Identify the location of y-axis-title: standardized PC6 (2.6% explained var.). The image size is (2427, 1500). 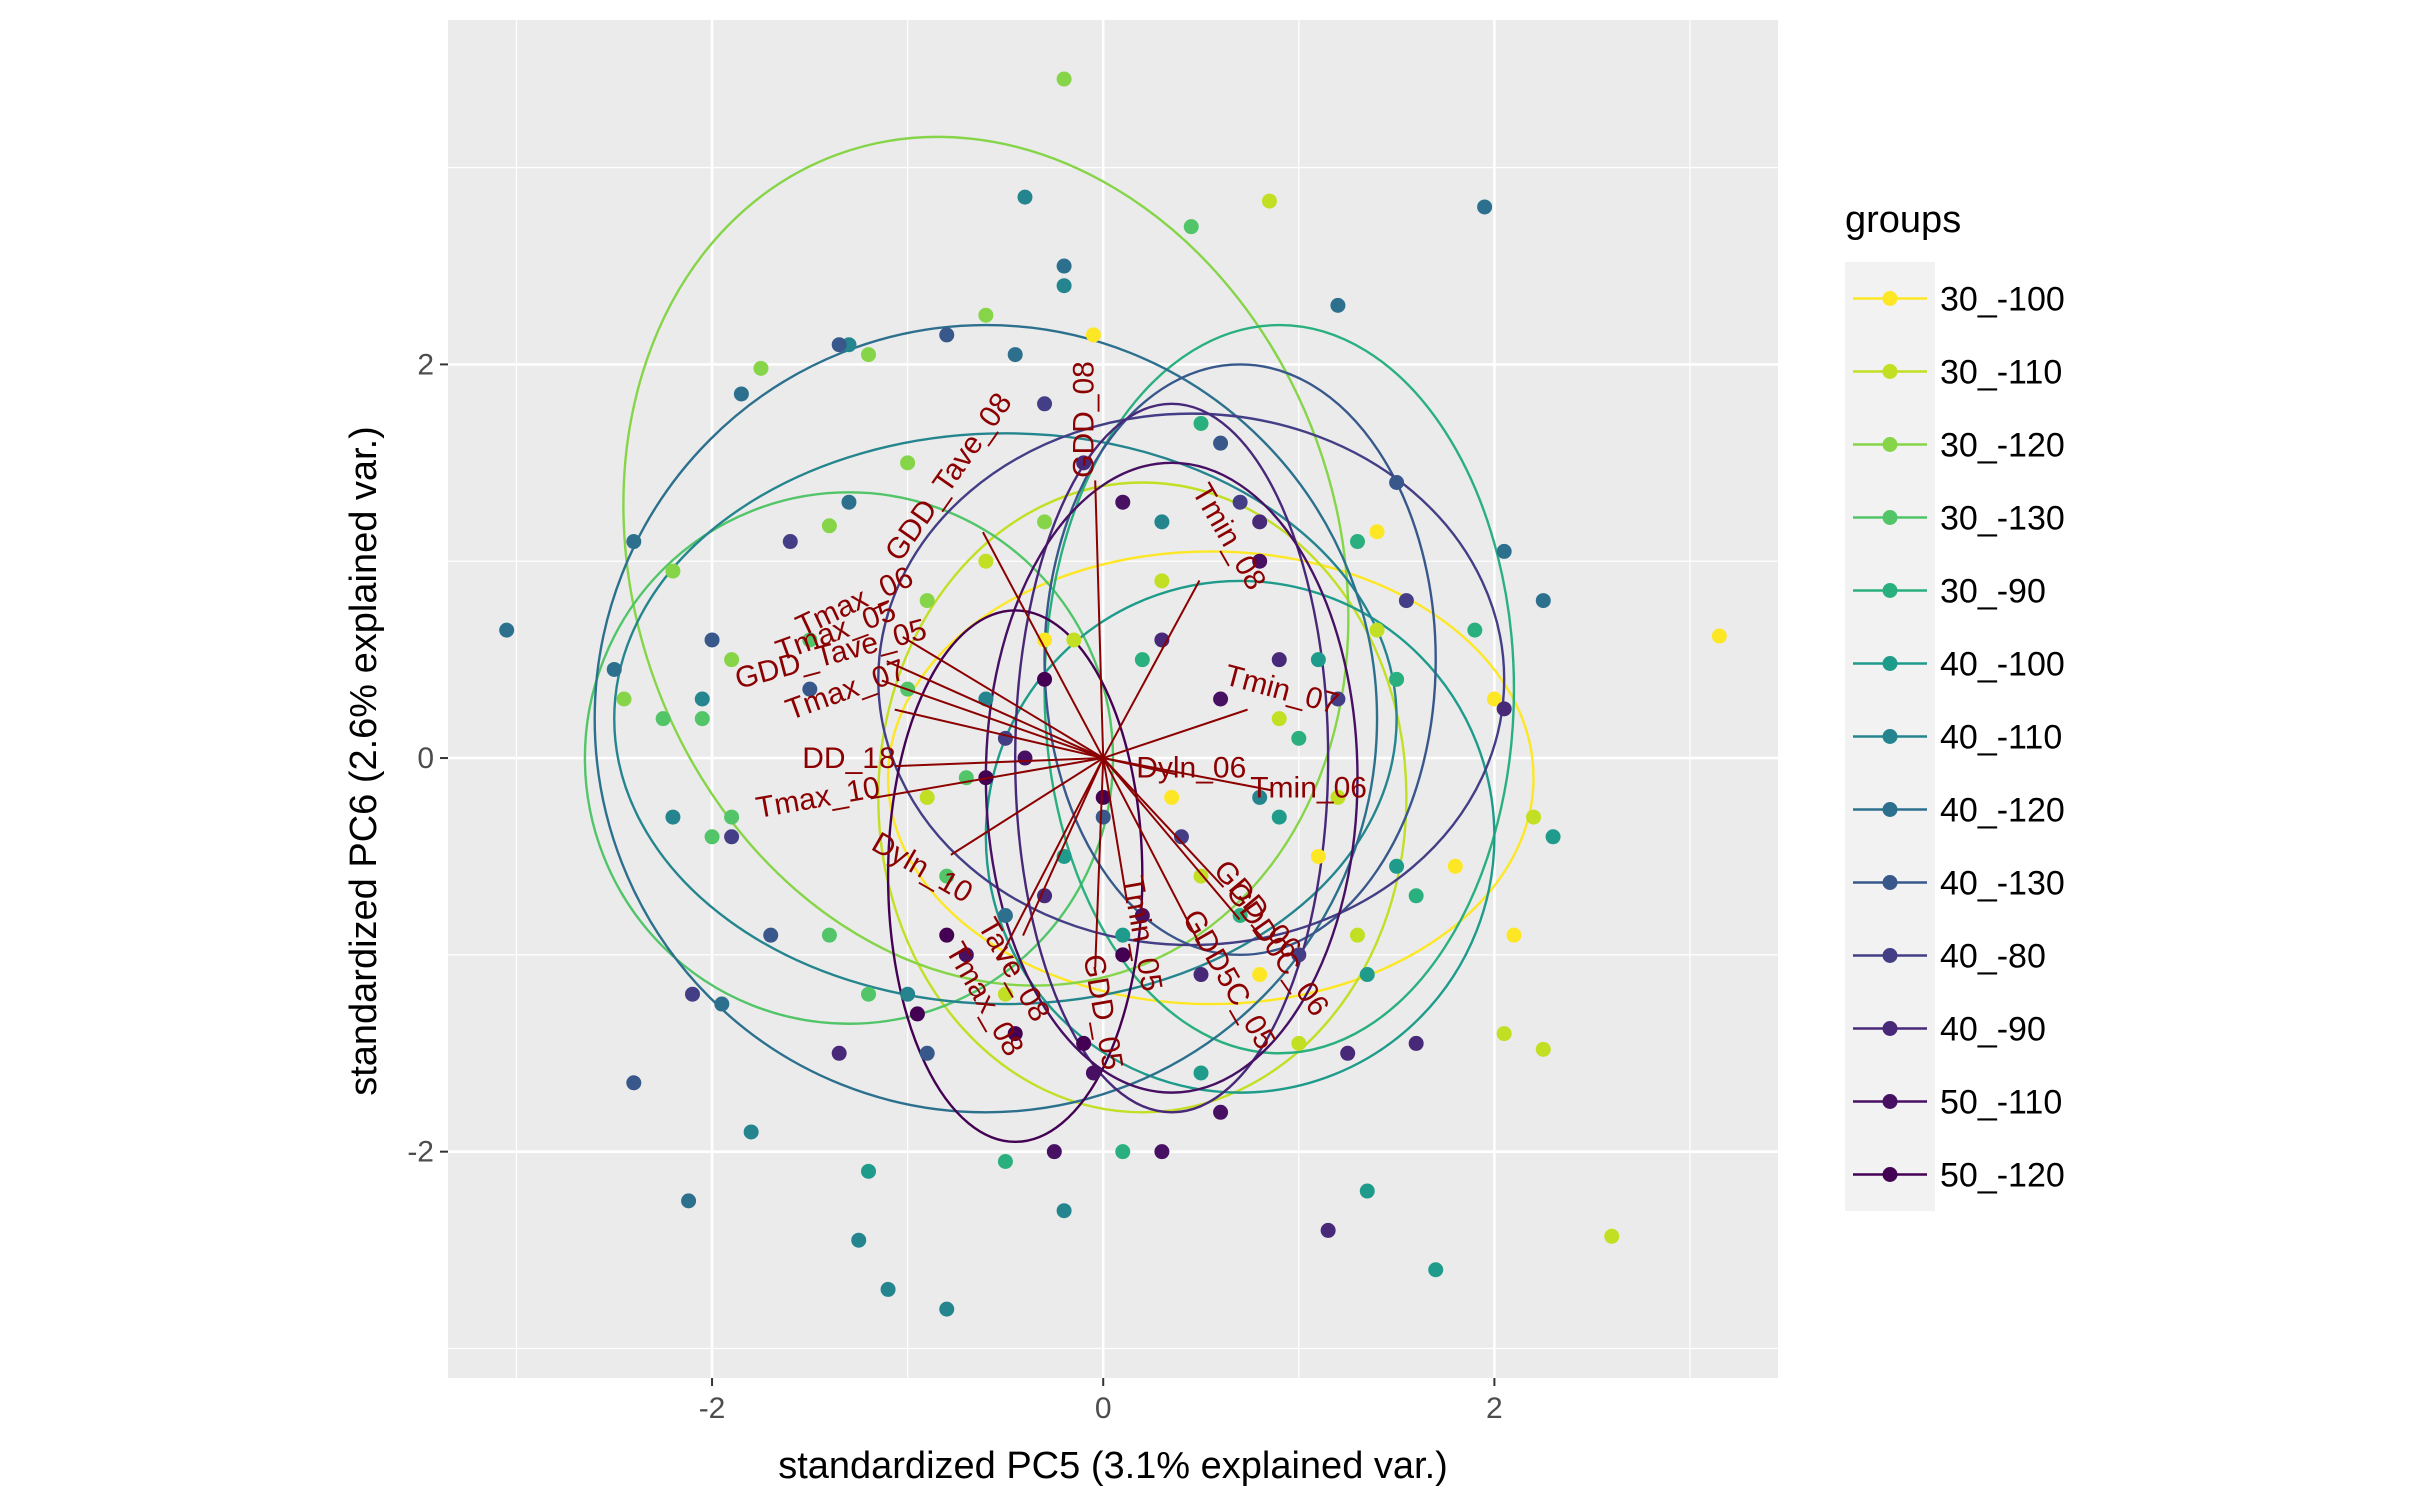
(364, 761).